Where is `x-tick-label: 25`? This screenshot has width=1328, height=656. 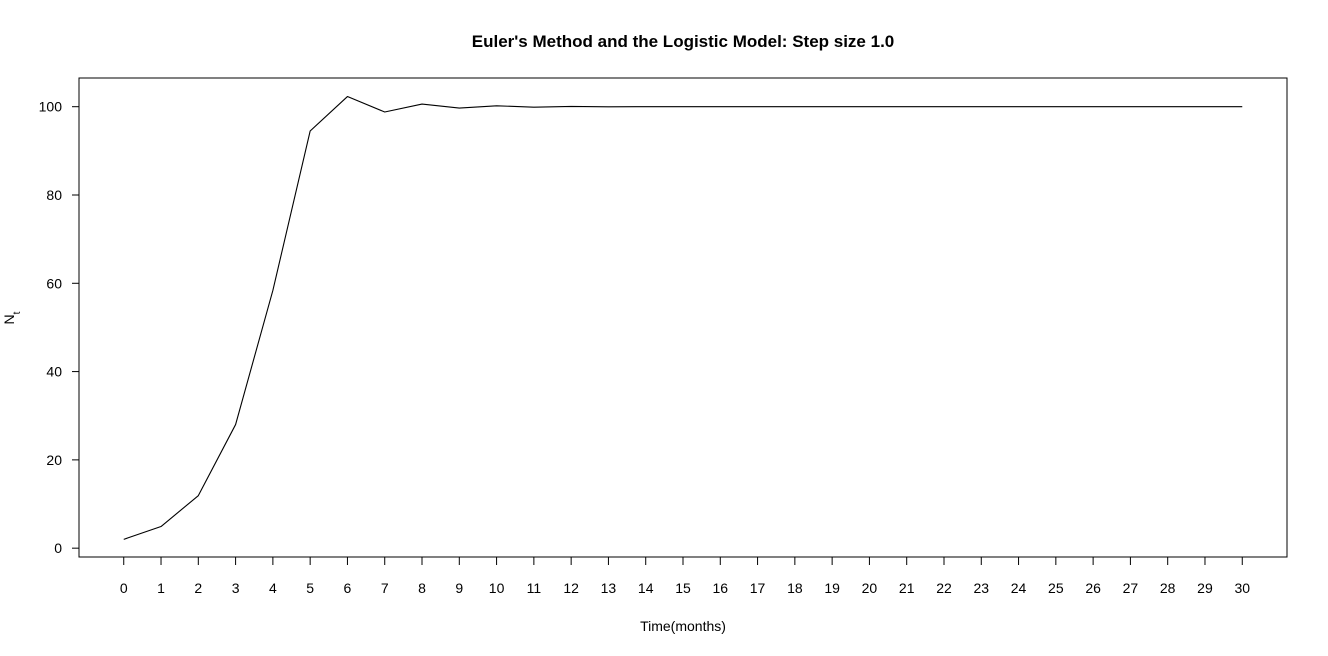 x-tick-label: 25 is located at coordinates (1056, 588).